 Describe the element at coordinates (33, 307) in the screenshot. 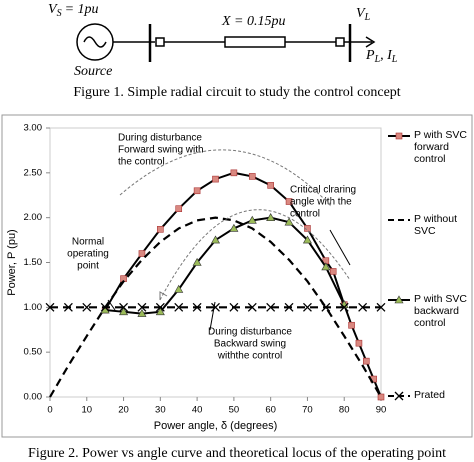

I see `y-tick-label: 1.00` at that location.